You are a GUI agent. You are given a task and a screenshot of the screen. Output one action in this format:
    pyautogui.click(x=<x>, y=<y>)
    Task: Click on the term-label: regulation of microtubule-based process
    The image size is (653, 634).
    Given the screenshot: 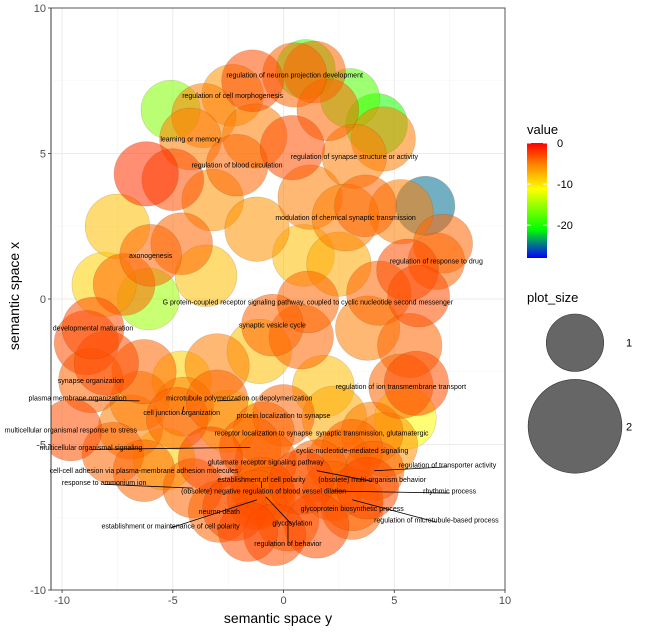 What is the action you would take?
    pyautogui.click(x=436, y=521)
    